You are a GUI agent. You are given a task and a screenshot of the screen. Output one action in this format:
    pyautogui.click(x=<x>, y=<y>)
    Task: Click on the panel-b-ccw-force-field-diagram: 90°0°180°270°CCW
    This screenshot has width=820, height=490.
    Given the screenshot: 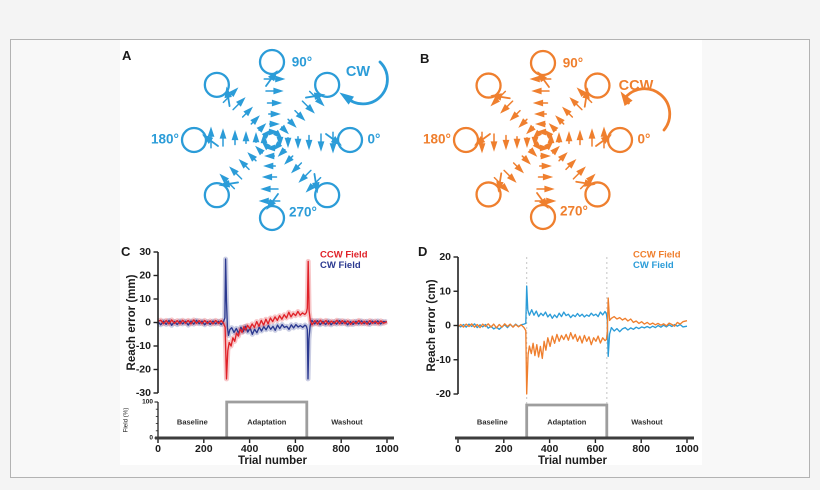 What is the action you would take?
    pyautogui.click(x=547, y=140)
    